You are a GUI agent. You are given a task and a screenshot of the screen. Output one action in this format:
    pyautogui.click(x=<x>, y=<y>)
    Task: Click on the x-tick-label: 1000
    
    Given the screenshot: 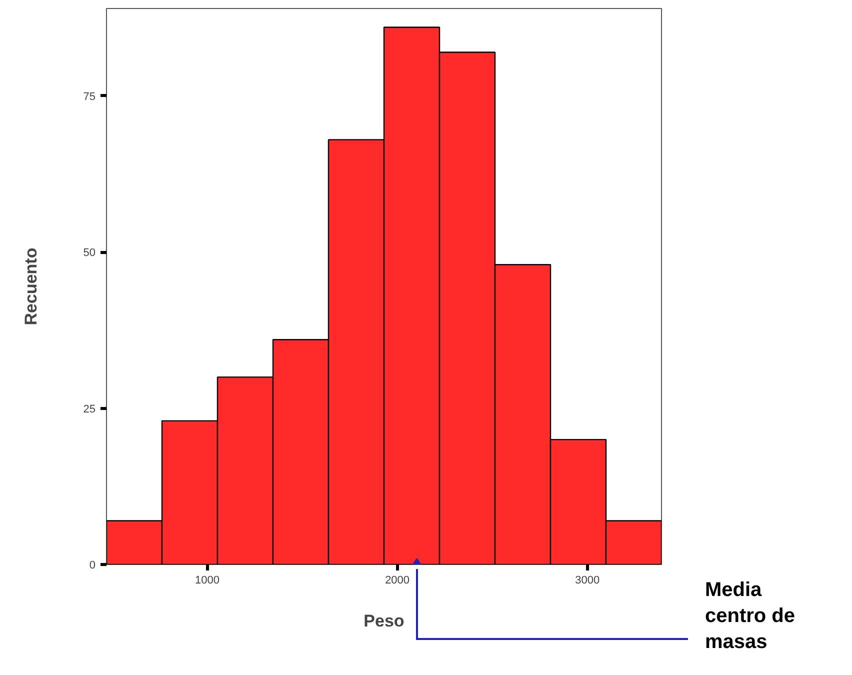 What is the action you would take?
    pyautogui.click(x=207, y=580)
    